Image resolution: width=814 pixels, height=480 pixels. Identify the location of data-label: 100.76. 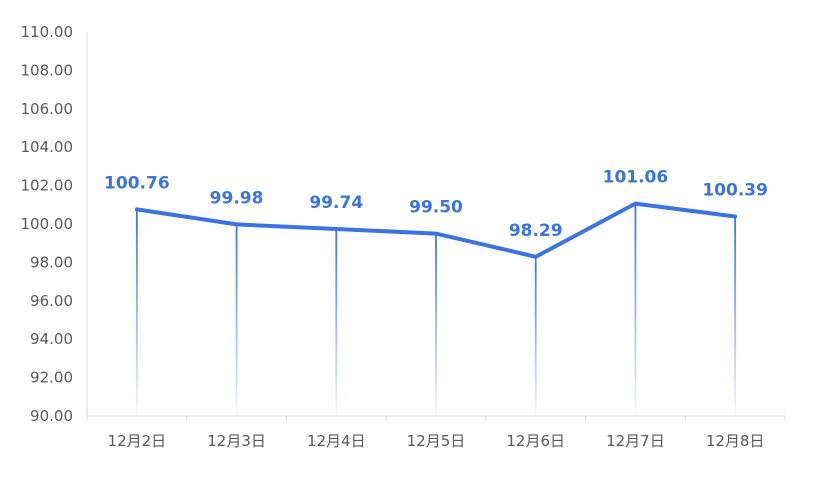
(137, 183).